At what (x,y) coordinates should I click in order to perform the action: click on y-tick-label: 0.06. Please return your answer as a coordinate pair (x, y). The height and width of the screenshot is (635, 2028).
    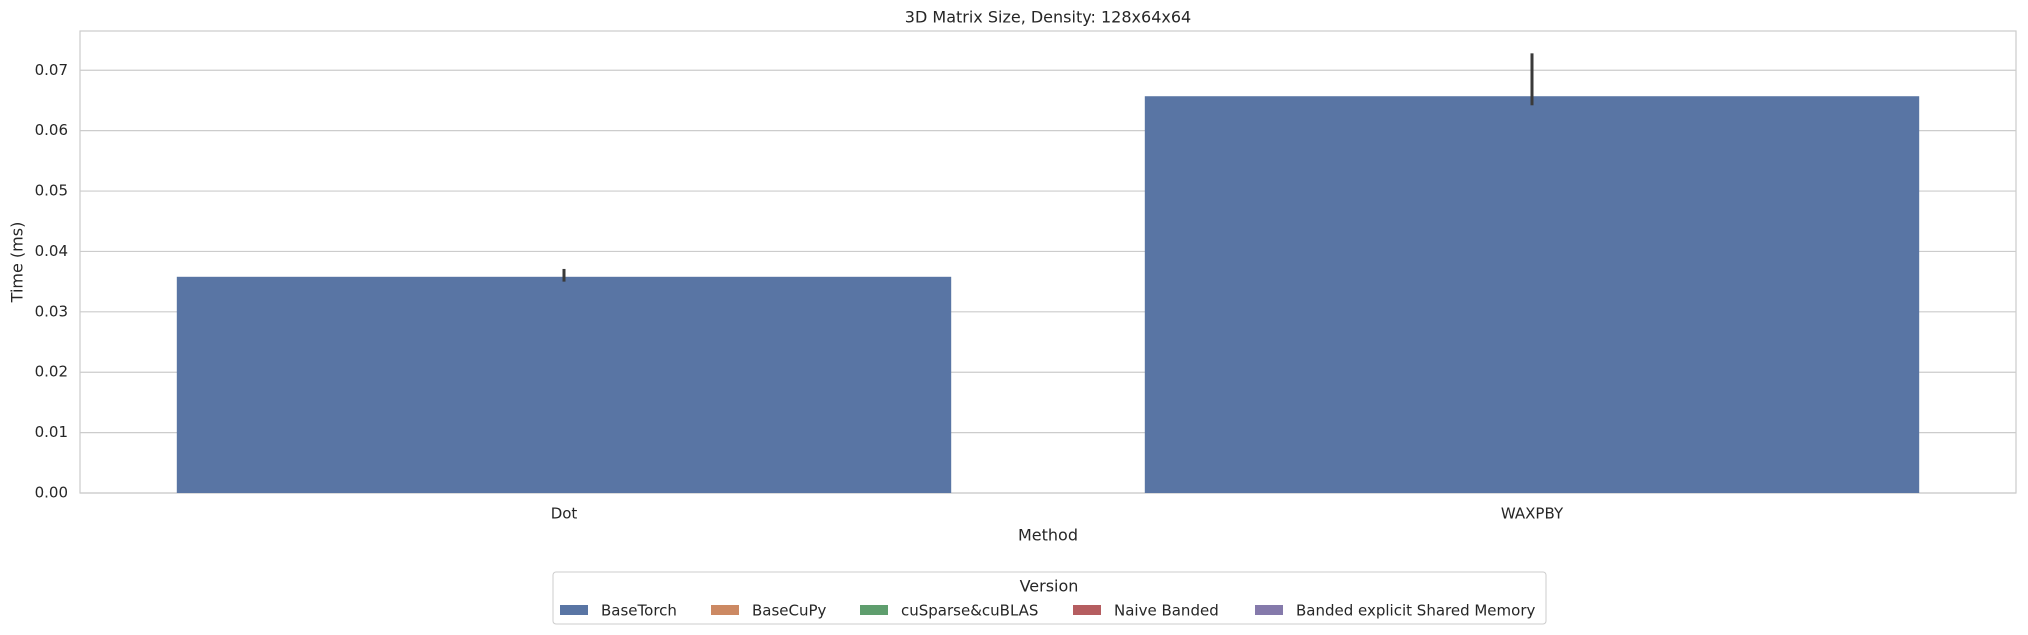
    Looking at the image, I should click on (51, 130).